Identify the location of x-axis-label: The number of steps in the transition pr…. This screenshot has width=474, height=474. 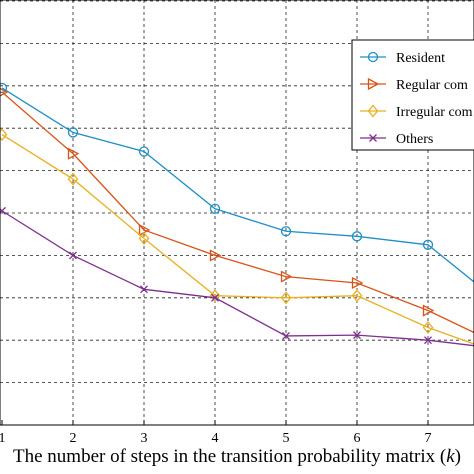
(237, 456).